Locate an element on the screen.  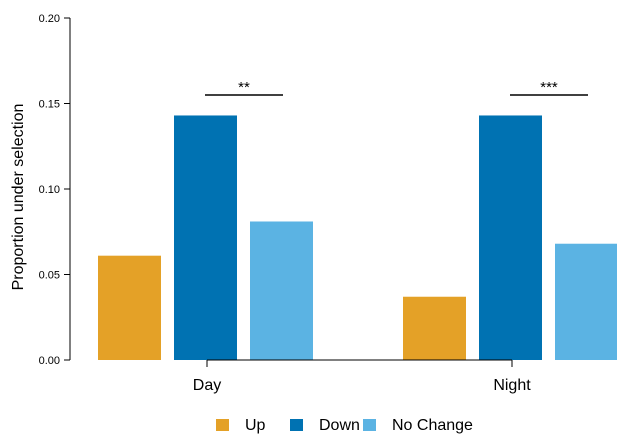
bar-night-down is located at coordinates (510, 237).